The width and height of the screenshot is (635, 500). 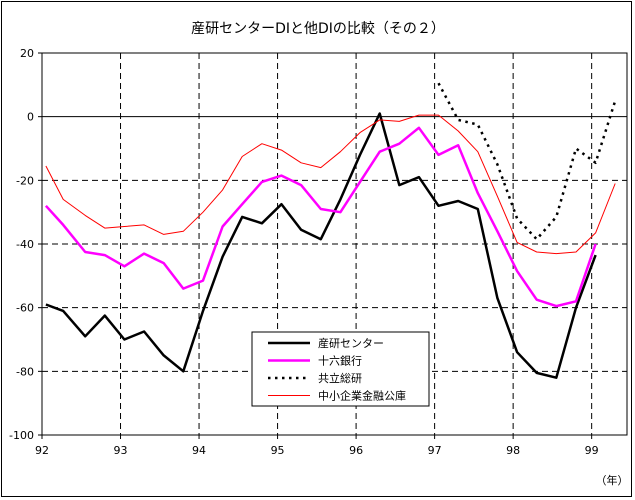 I want to click on y-tick-label: -40, so click(x=25, y=244).